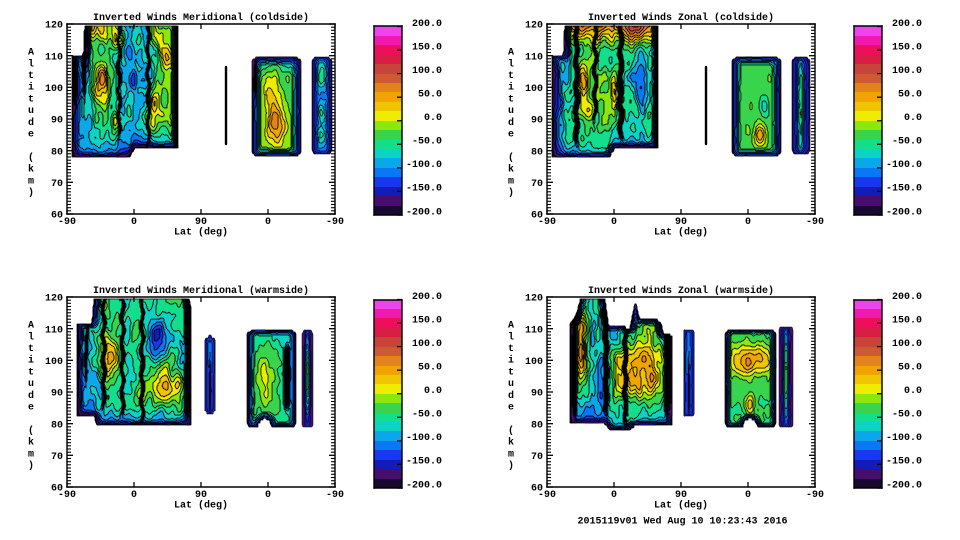 The image size is (960, 540). I want to click on svg-text:Inverted Winds Meridional (war: Inverted Winds Meridional (warmside), so click(201, 291).